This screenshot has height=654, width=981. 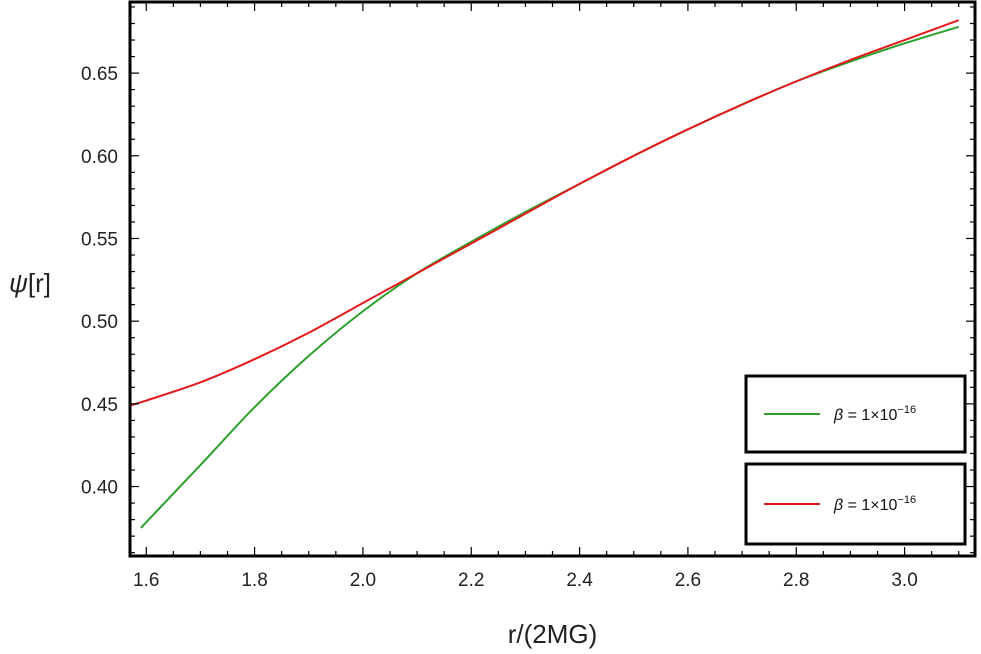 I want to click on y-tick-label: 0.65, so click(x=99, y=74).